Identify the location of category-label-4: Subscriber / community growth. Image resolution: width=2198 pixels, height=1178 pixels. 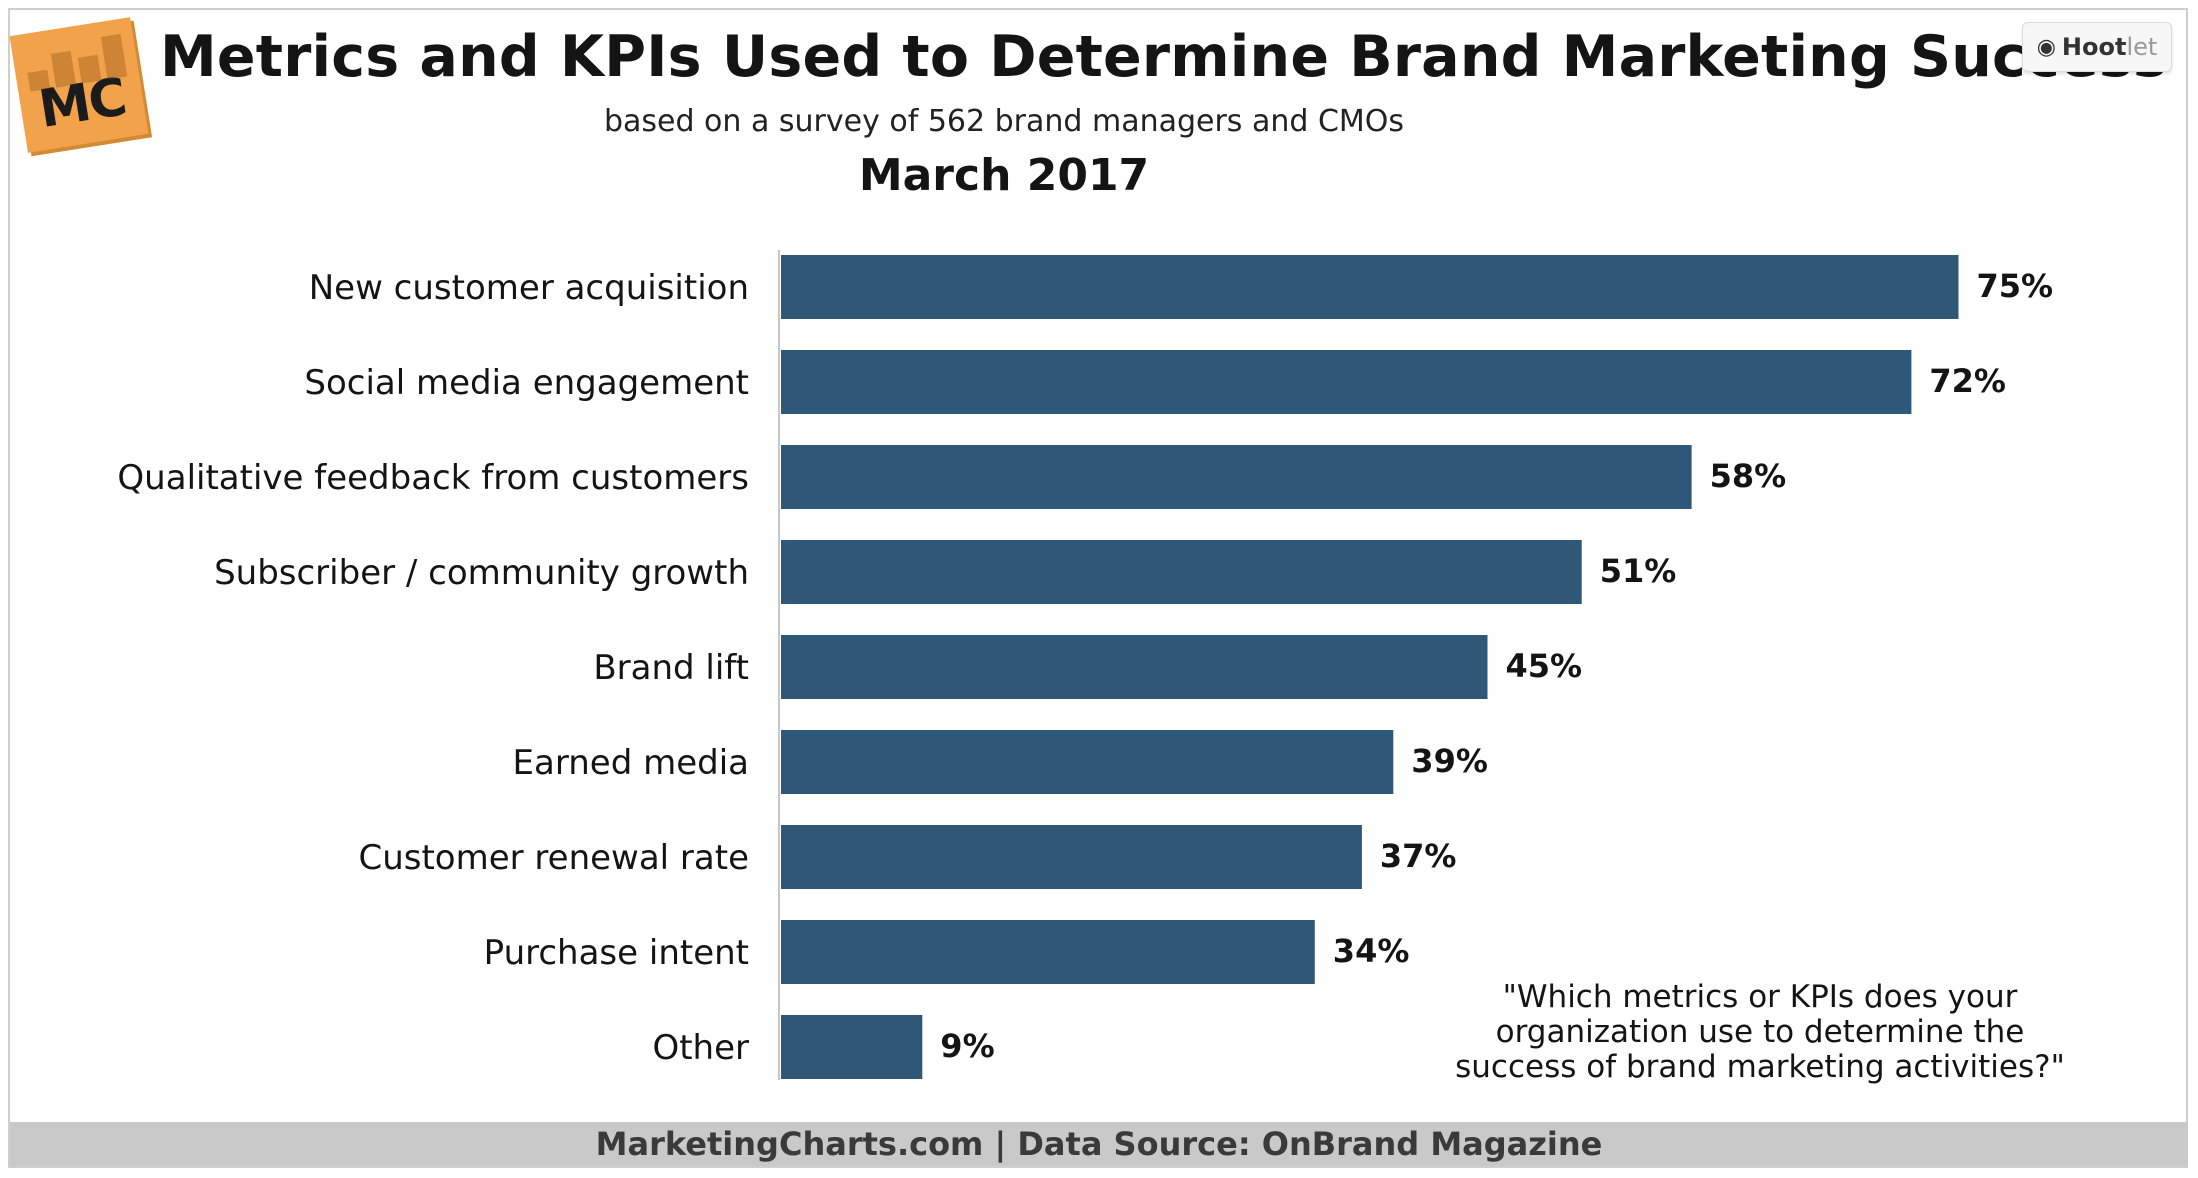
(481, 573).